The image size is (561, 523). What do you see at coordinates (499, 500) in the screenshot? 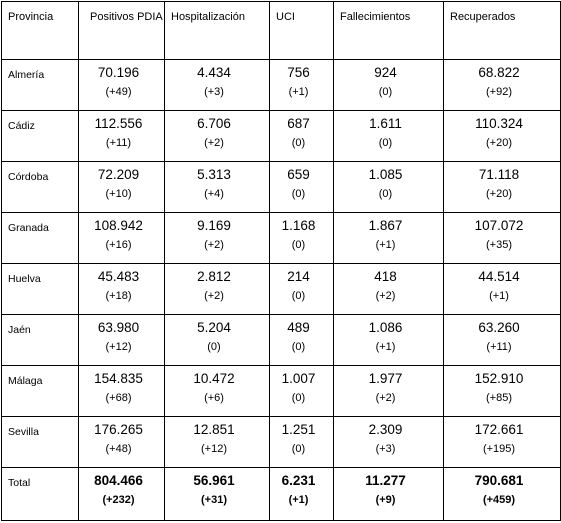
I see `daily-change: (+459)` at bounding box center [499, 500].